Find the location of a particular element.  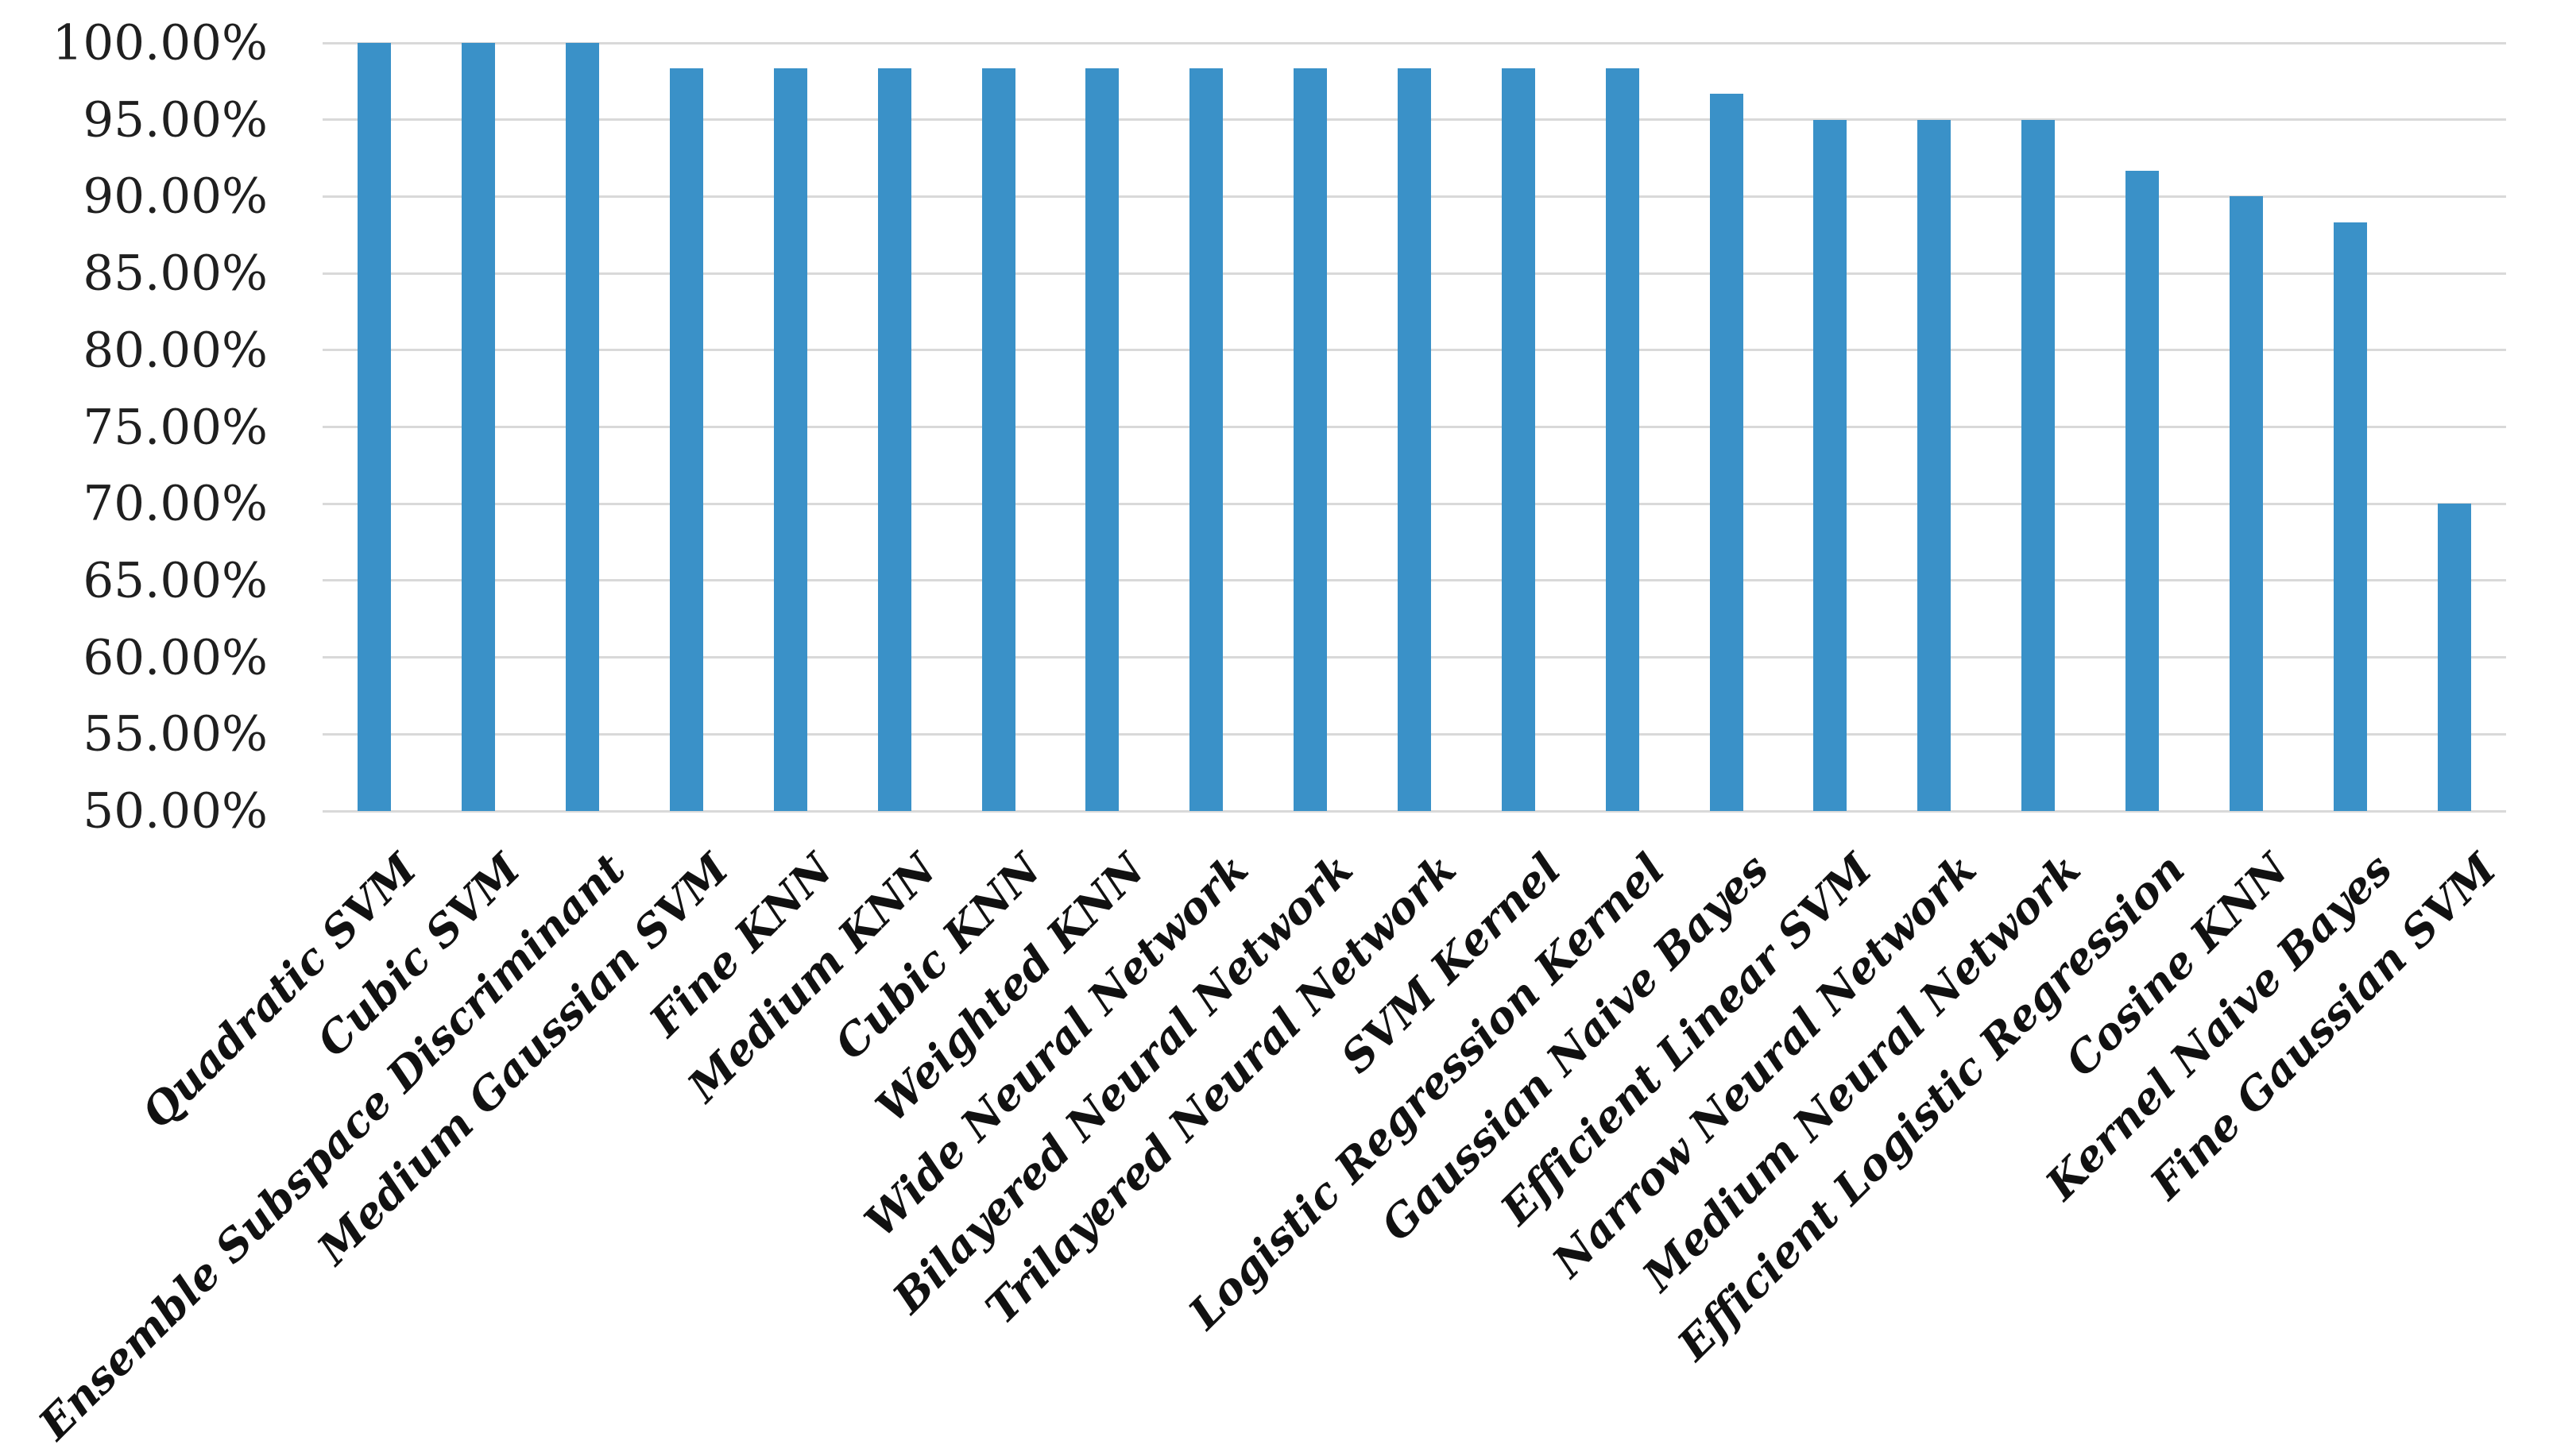

y-axis-tick-label-80: 80.00% is located at coordinates (176, 350).